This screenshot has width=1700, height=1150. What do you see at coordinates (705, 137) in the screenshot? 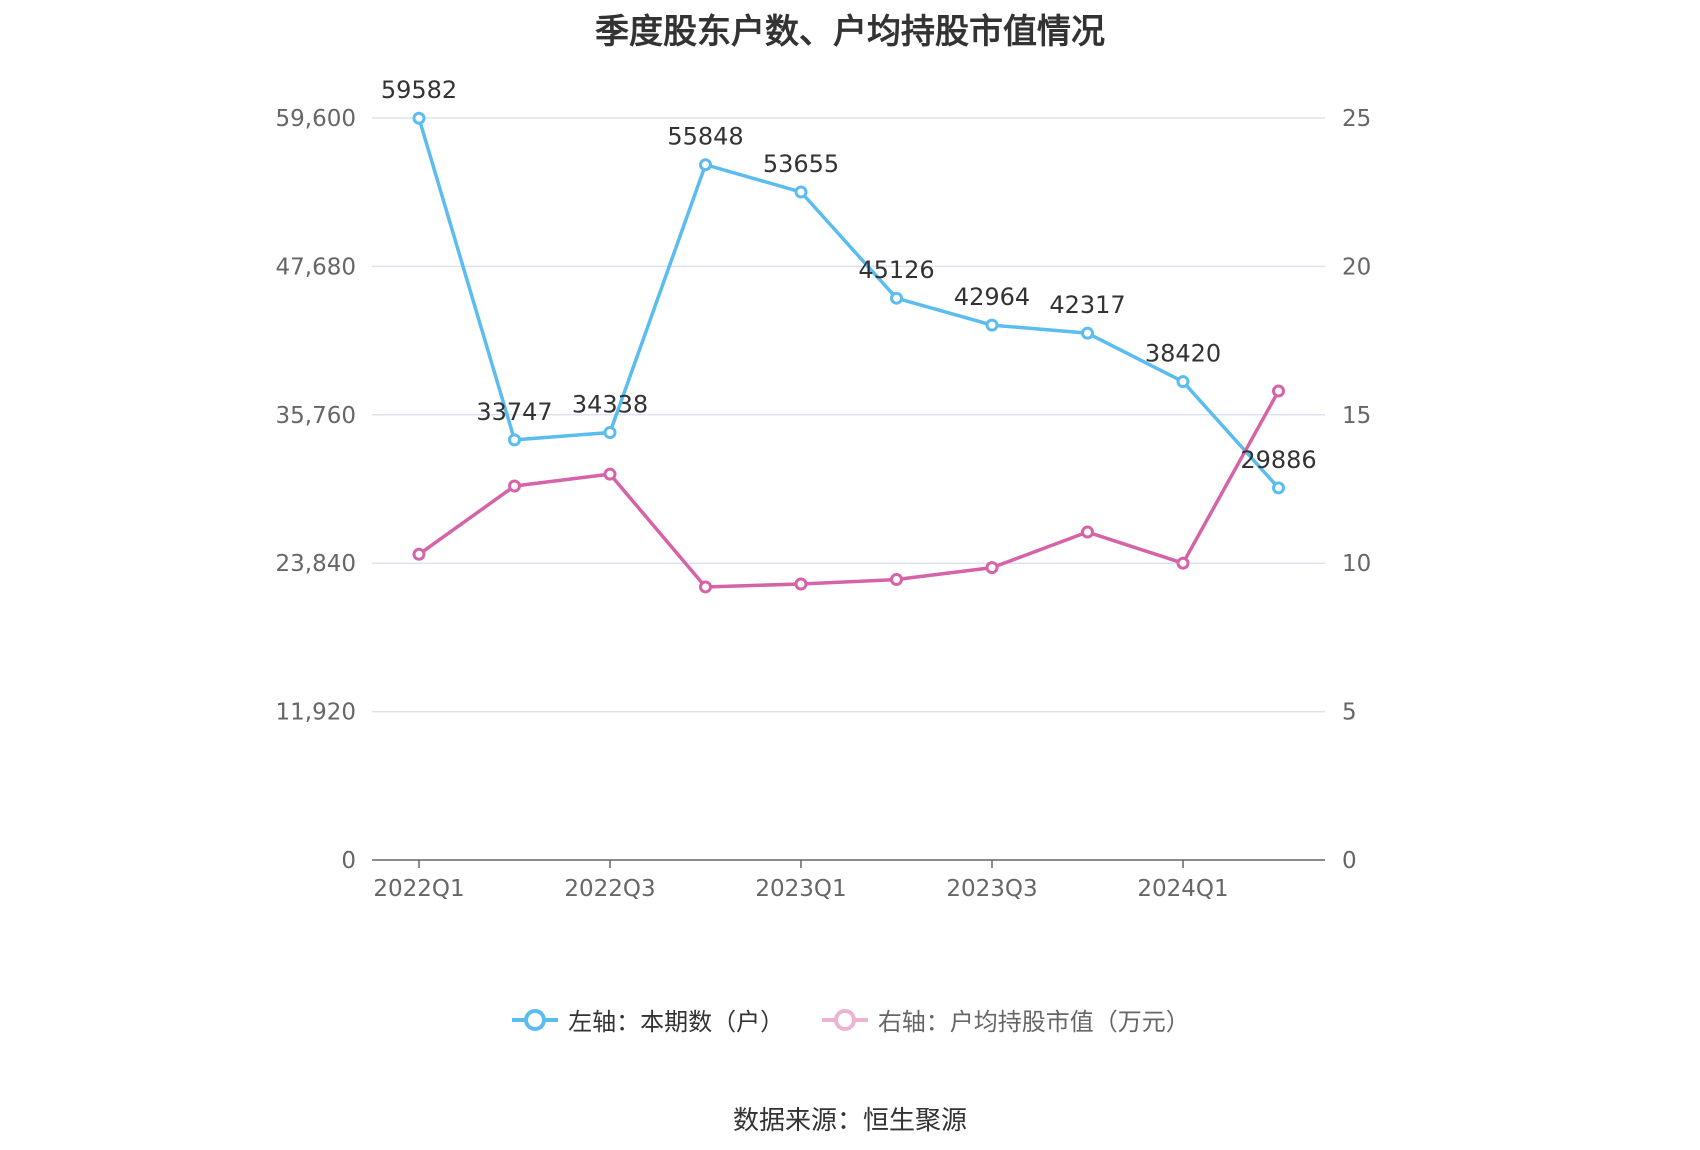
I see `data-label: 55848` at bounding box center [705, 137].